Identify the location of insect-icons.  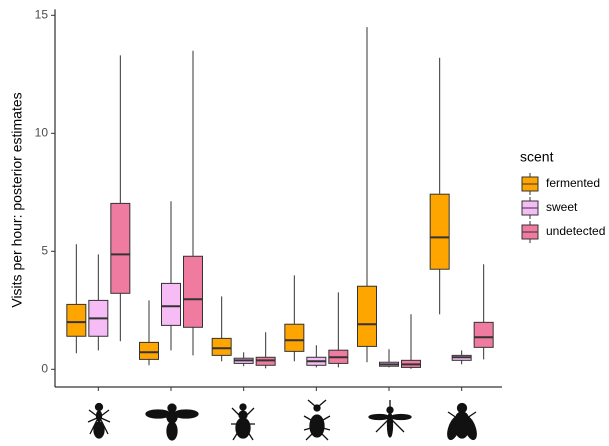
(282, 420).